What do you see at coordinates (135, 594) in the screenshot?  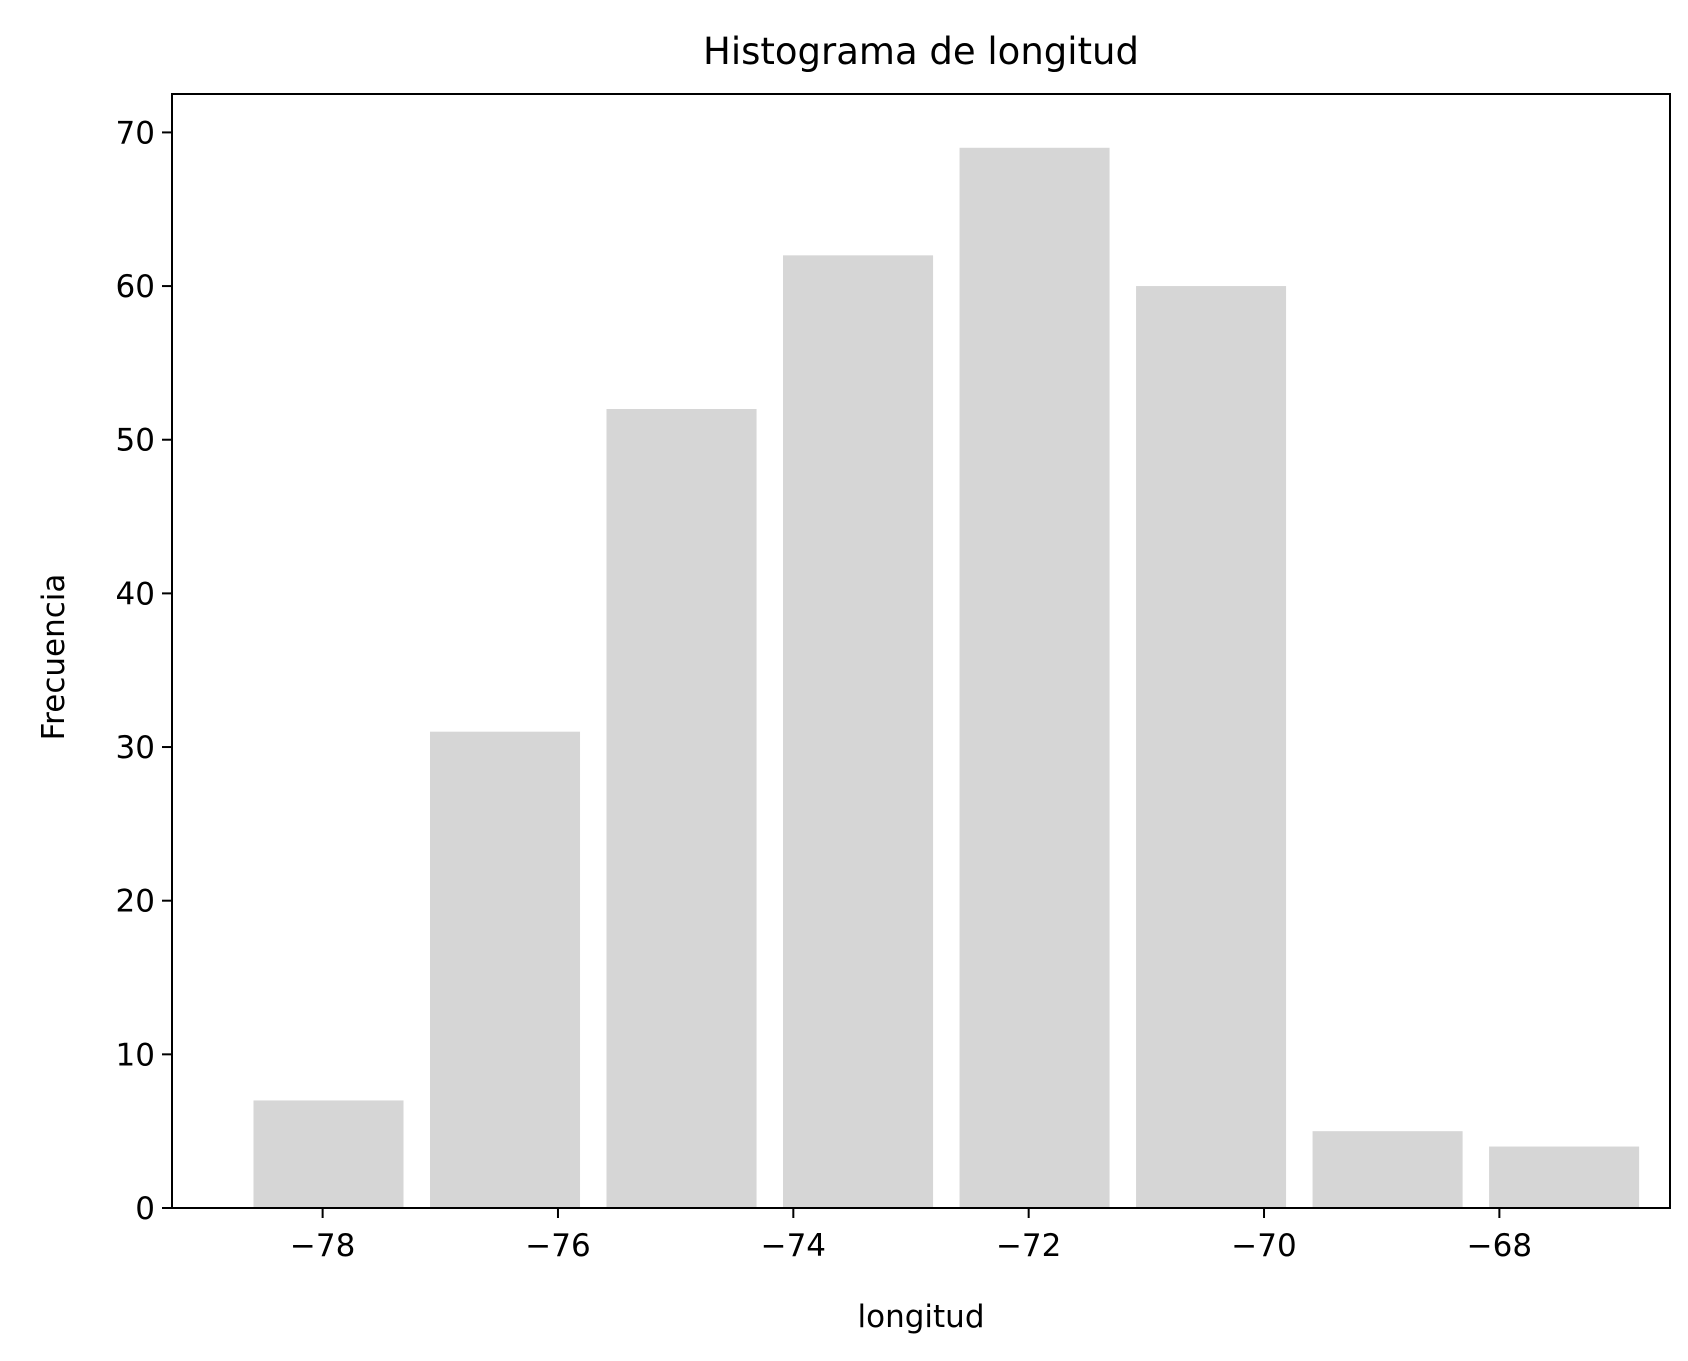 I see `y-tick-label: 40` at bounding box center [135, 594].